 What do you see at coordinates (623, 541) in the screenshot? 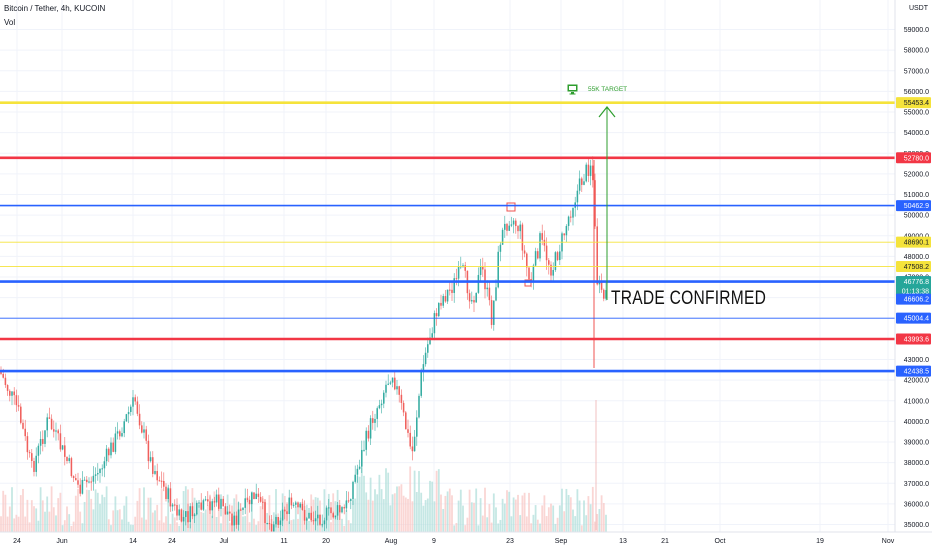
I see `time-tick-label: 13` at bounding box center [623, 541].